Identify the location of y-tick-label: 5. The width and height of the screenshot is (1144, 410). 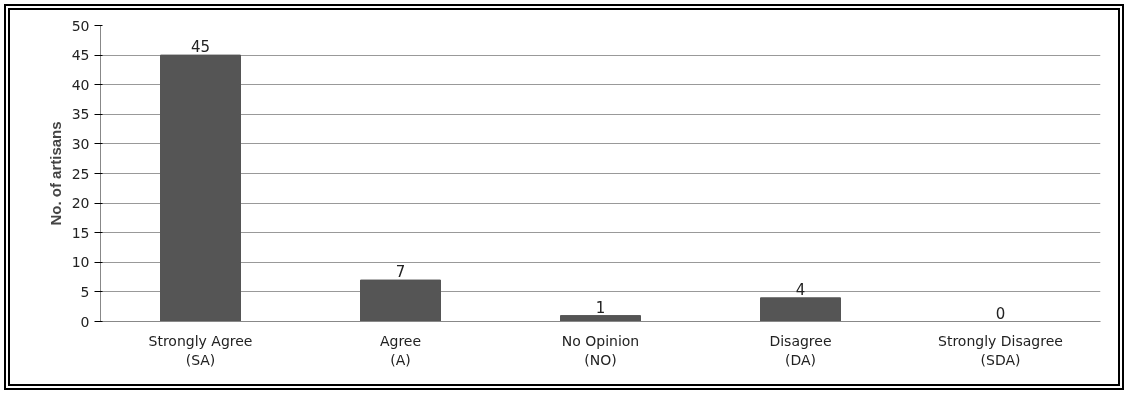
(85, 291).